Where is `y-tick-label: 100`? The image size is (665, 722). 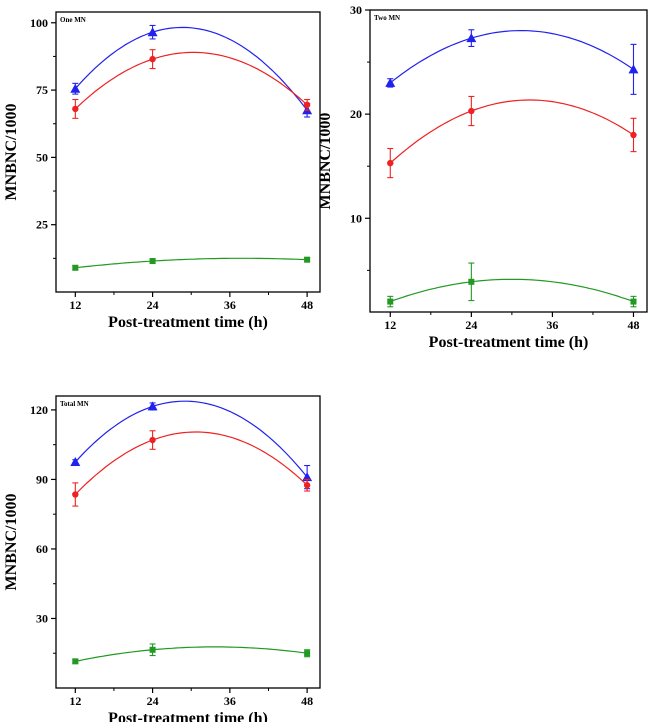
y-tick-label: 100 is located at coordinates (39, 23).